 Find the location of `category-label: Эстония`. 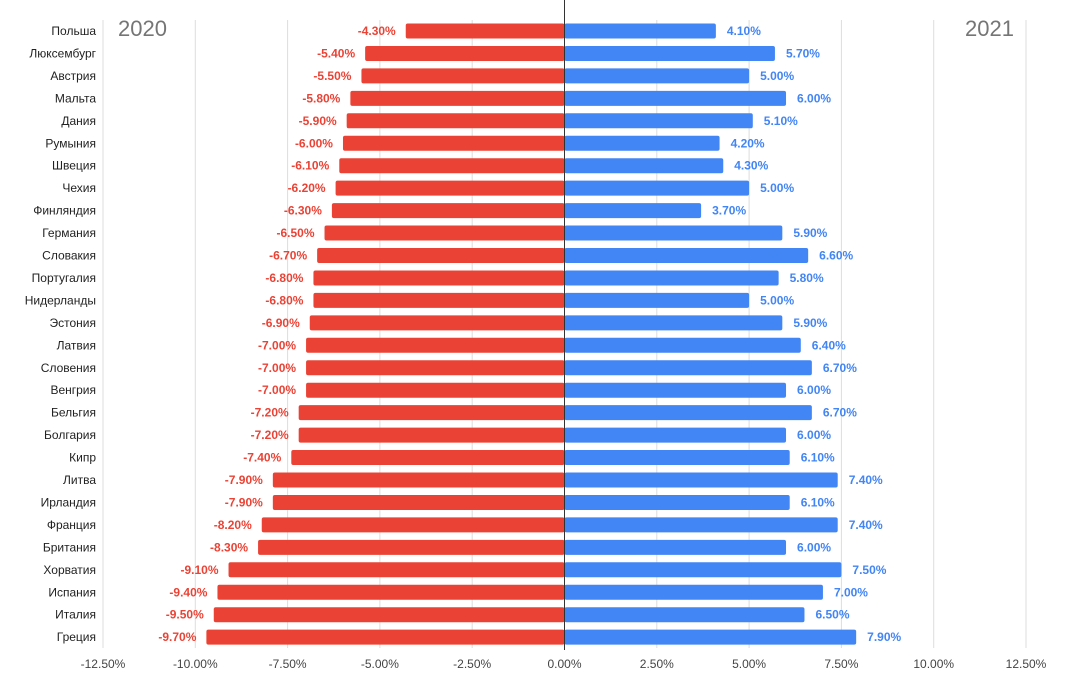

category-label: Эстония is located at coordinates (73, 323).